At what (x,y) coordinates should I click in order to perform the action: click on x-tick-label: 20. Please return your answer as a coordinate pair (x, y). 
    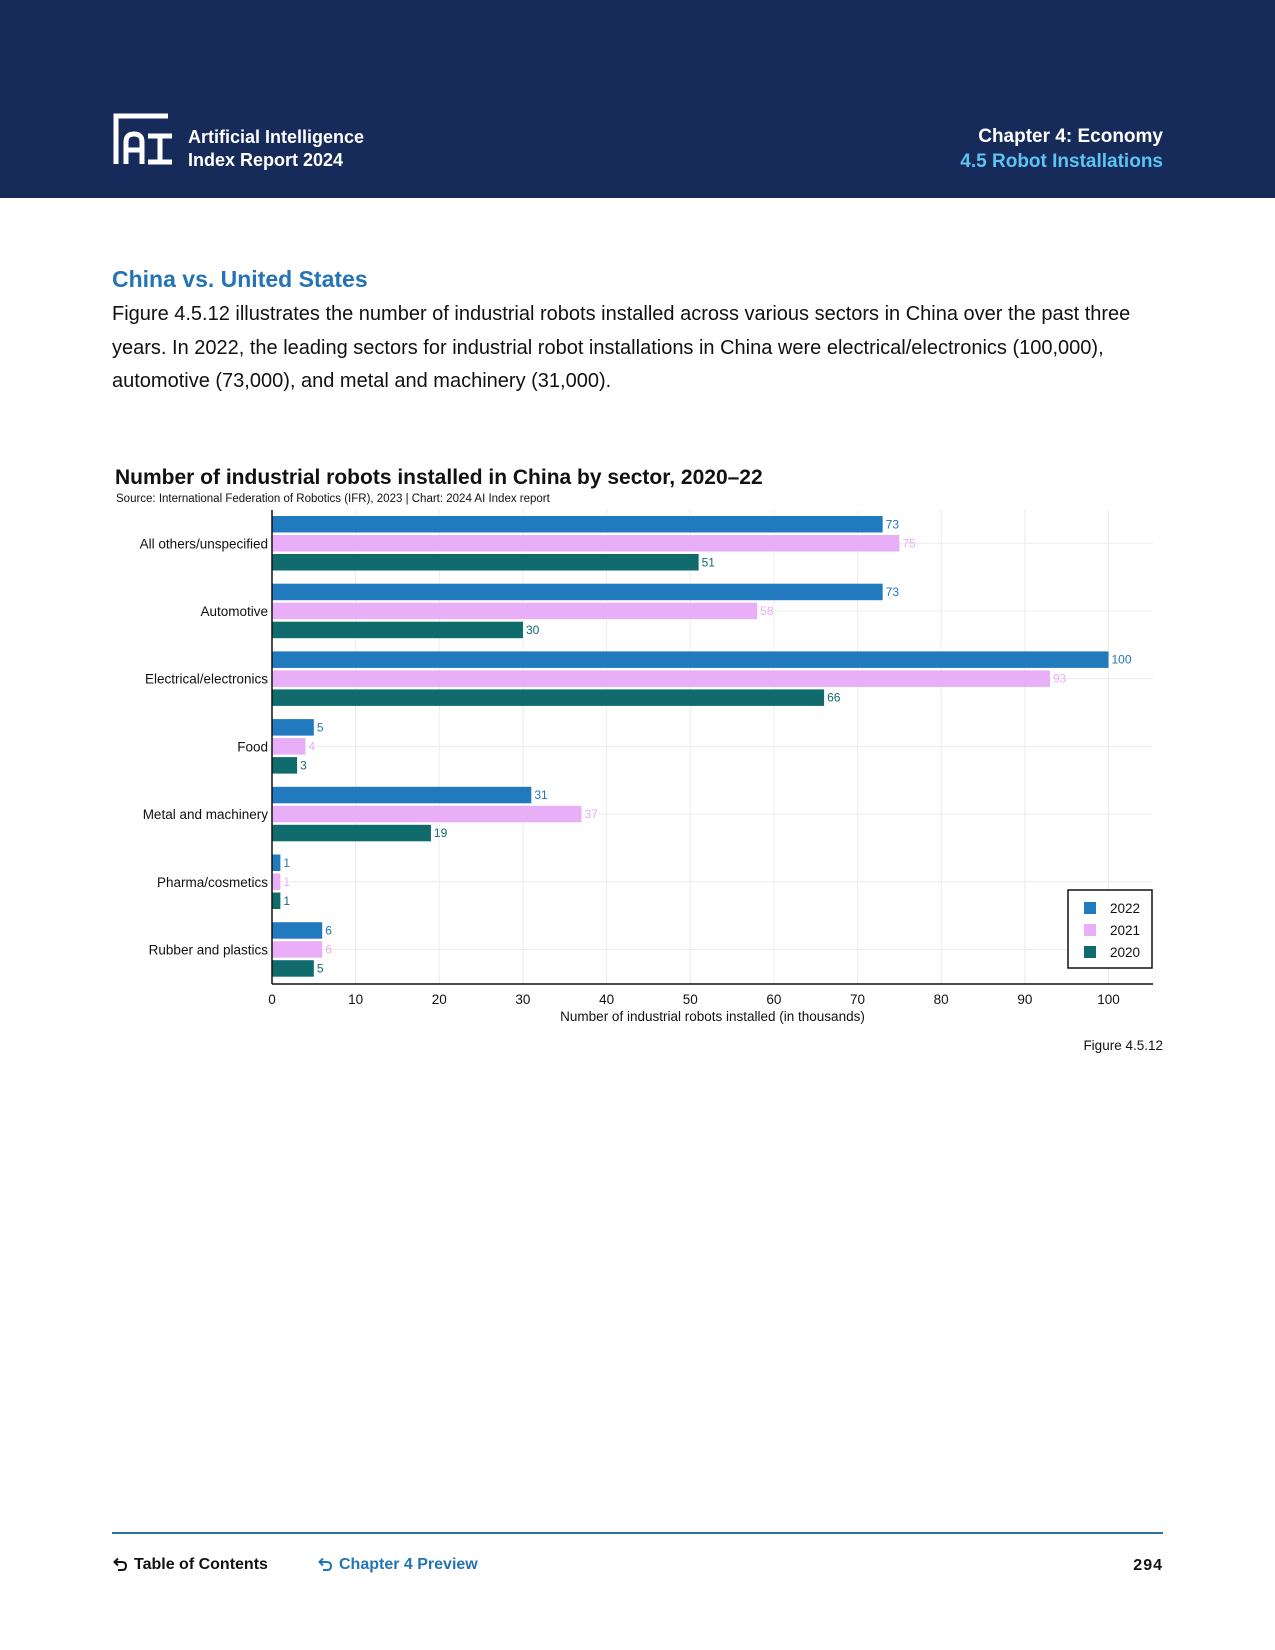
    Looking at the image, I should click on (439, 999).